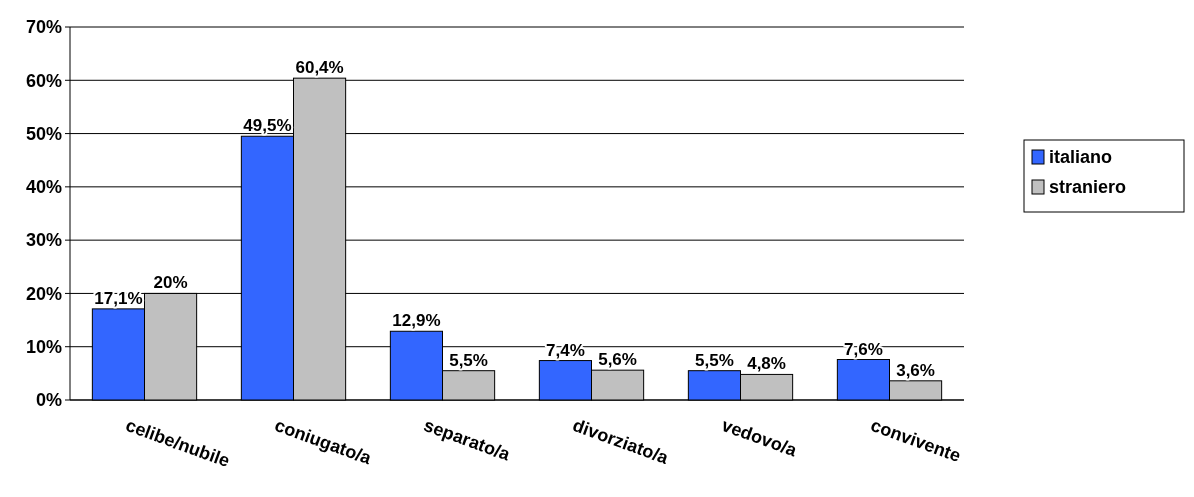 Image resolution: width=1194 pixels, height=497 pixels. What do you see at coordinates (43, 240) in the screenshot?
I see `y-tick-label: 30%` at bounding box center [43, 240].